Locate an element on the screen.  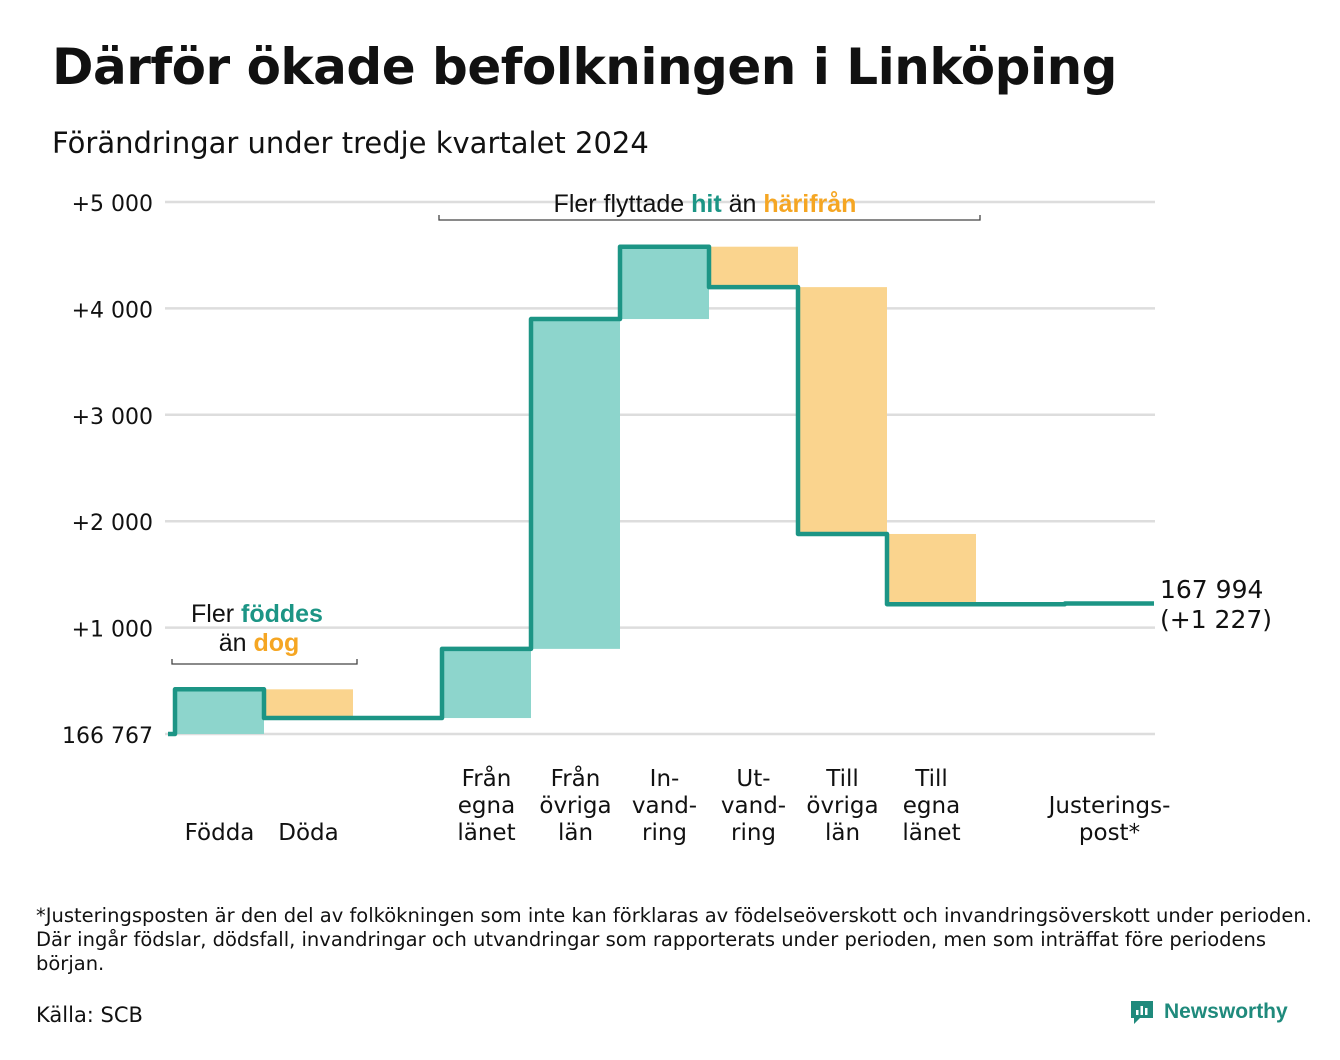
y-tick-label: +1 000 is located at coordinates (112, 630).